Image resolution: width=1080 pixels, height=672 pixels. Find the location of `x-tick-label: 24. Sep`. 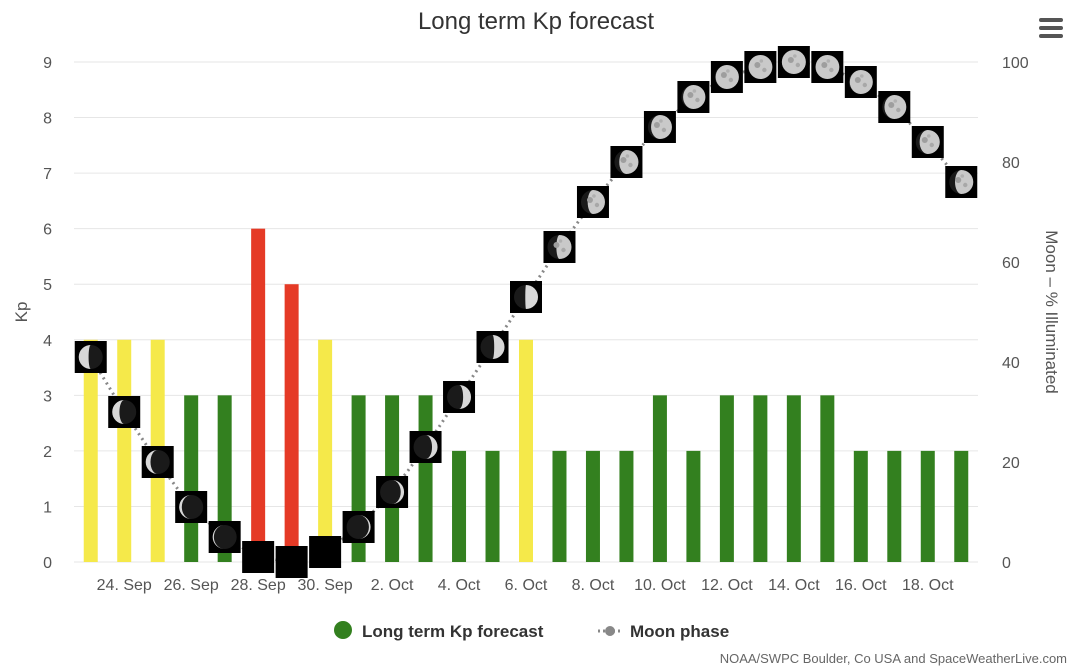

x-tick-label: 24. Sep is located at coordinates (124, 585).